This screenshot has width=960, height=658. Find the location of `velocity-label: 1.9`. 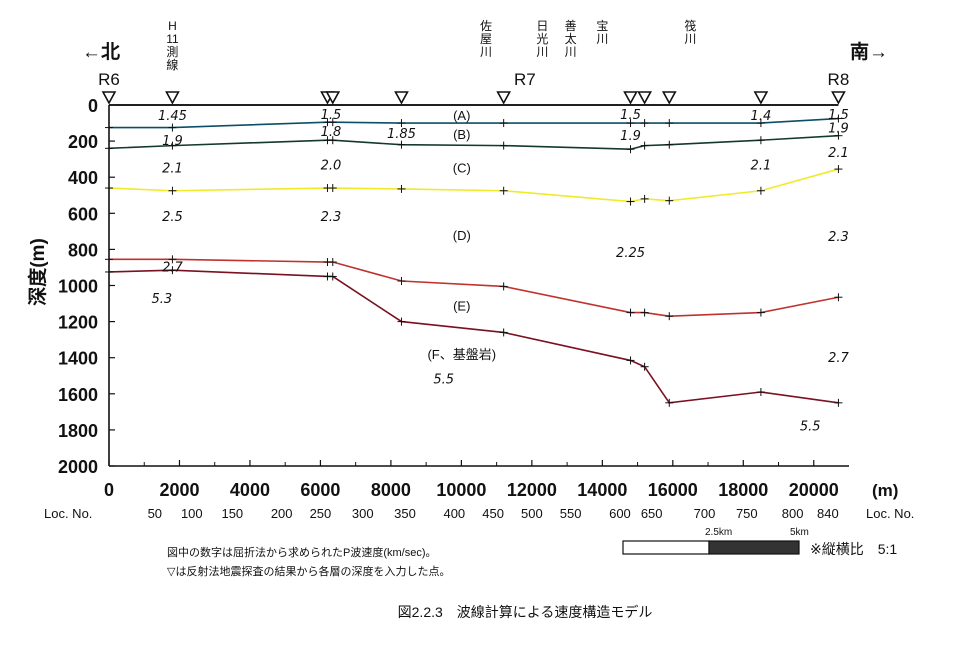

velocity-label: 1.9 is located at coordinates (172, 141).